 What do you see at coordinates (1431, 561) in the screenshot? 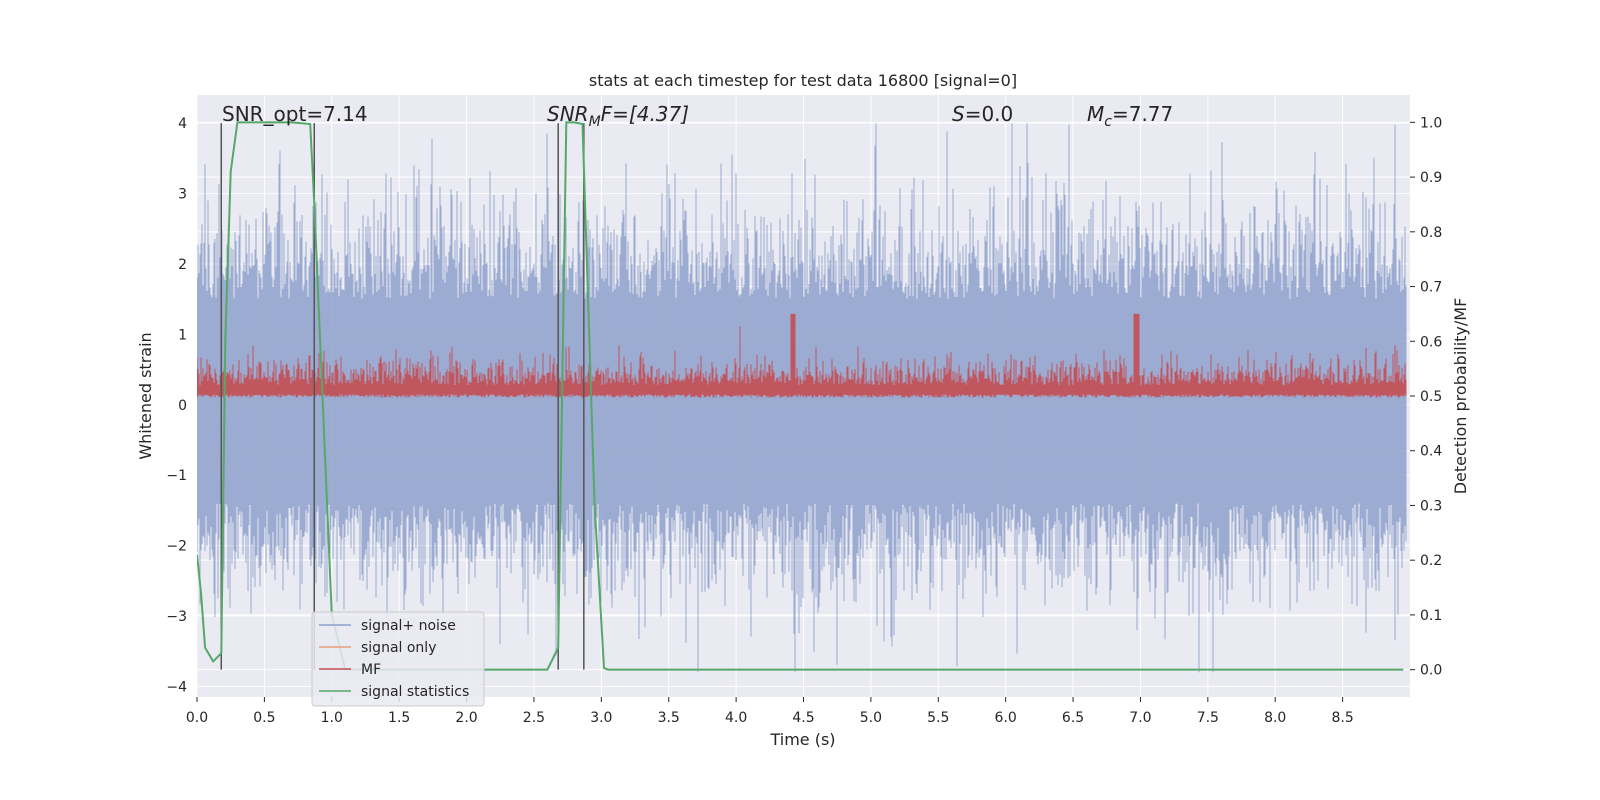
I see `y-right-tick-label: 0.2` at bounding box center [1431, 561].